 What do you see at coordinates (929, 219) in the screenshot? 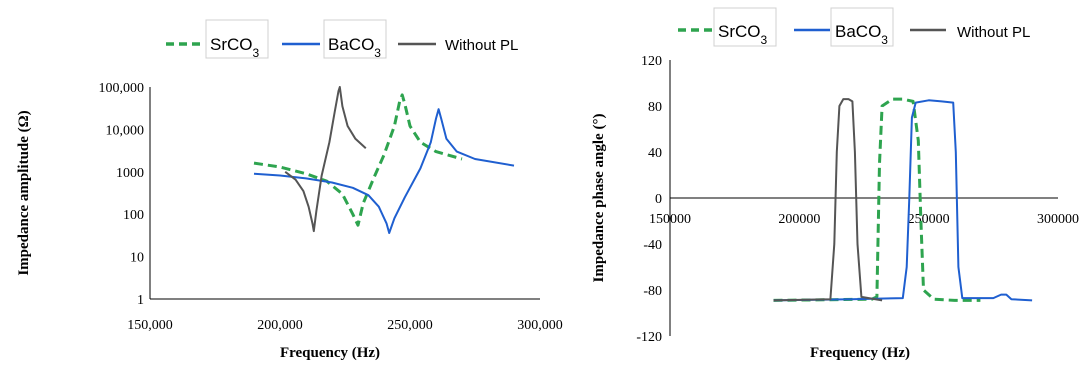
I see `x-tick-label: 250000` at bounding box center [929, 219].